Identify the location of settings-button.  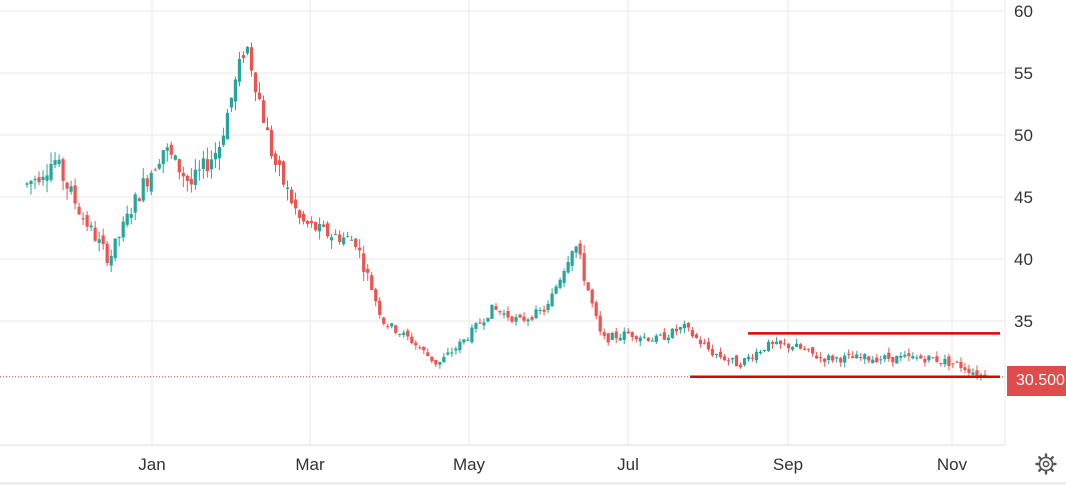
(1046, 464).